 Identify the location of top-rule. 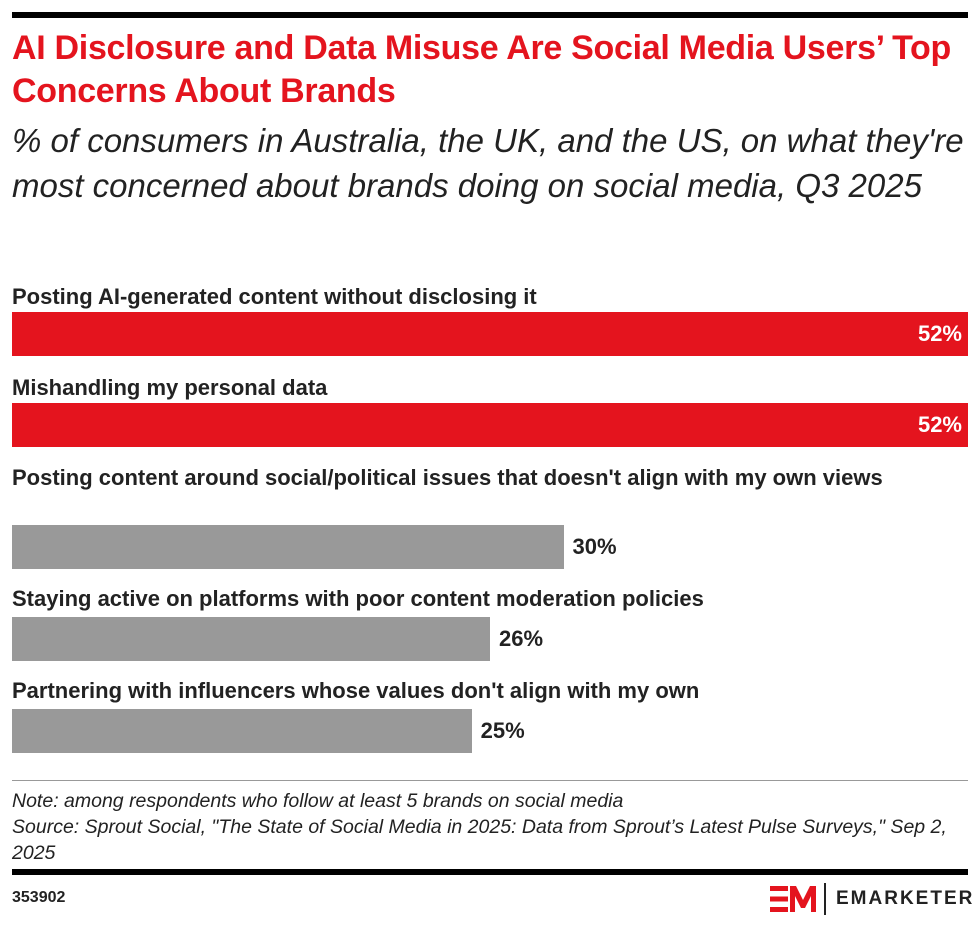
(490, 15).